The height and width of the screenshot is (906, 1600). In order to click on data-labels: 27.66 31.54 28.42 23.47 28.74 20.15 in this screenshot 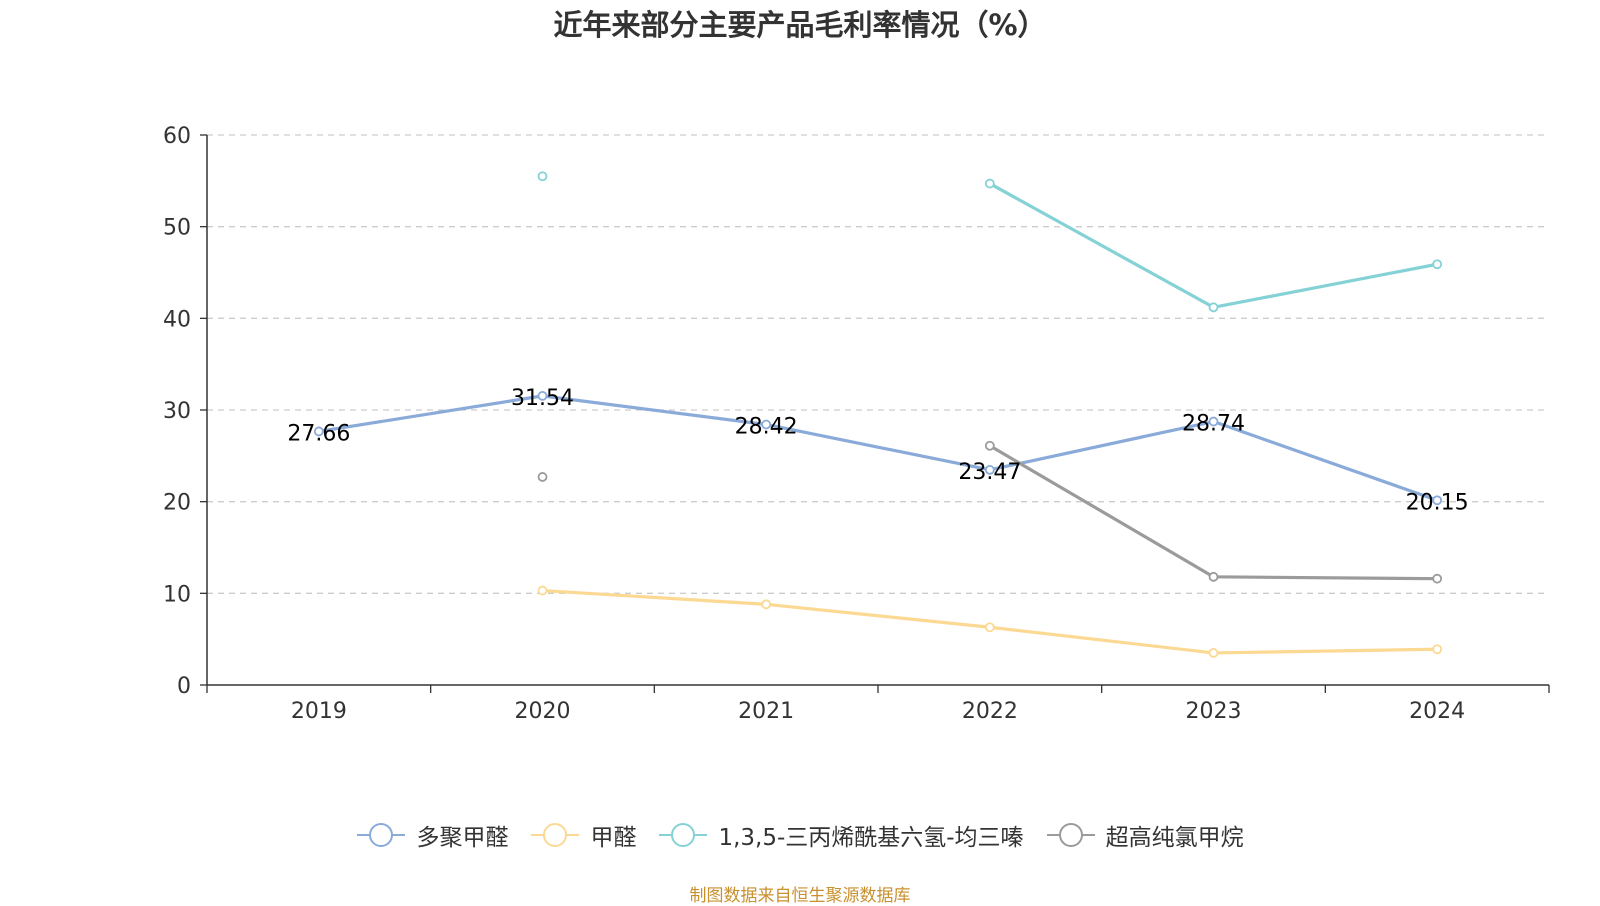, I will do `click(877, 450)`.